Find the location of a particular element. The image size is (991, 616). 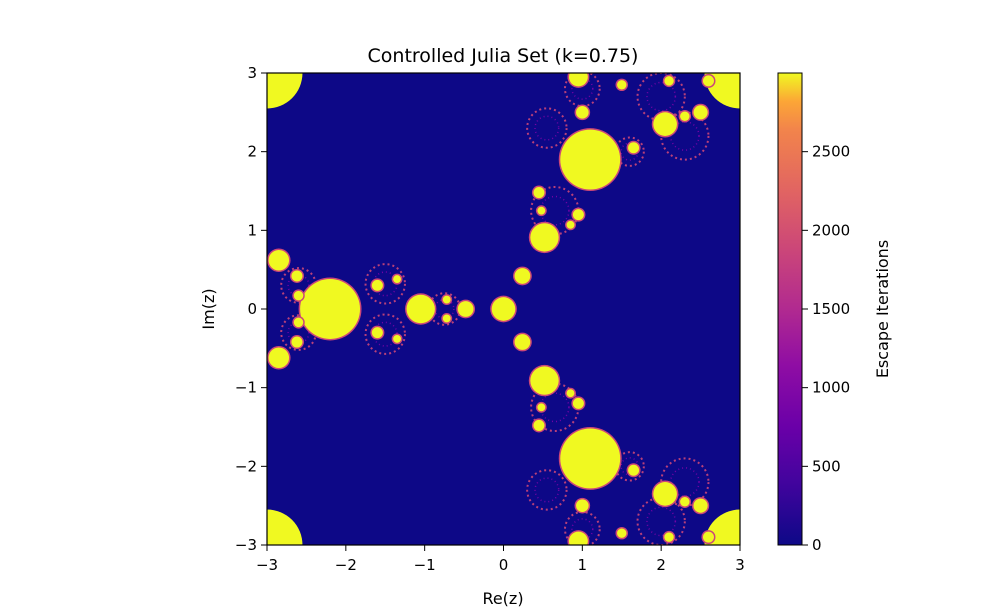

x-tick-label: −1 is located at coordinates (425, 565).